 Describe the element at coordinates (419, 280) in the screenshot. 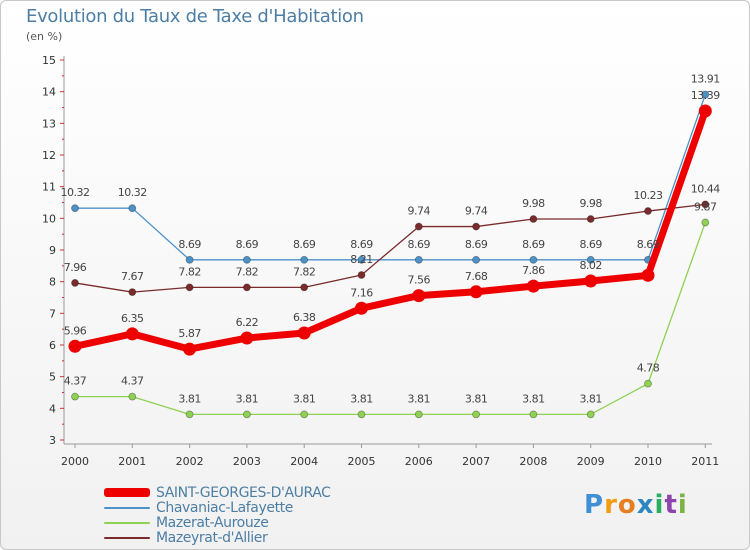

I see `data-label: 7.56` at that location.